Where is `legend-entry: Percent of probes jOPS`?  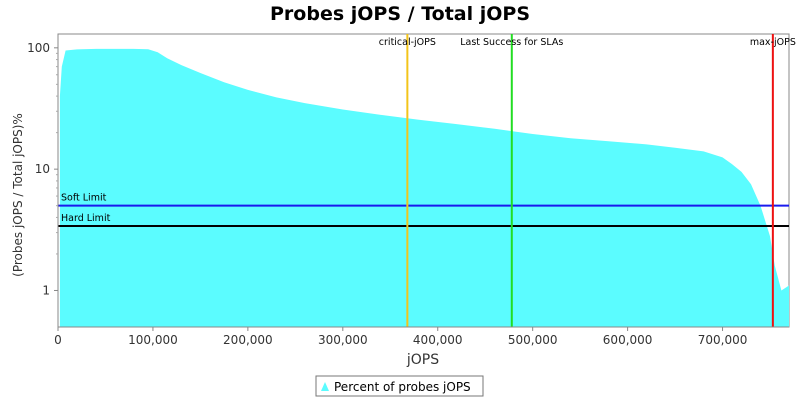
legend-entry: Percent of probes jOPS is located at coordinates (402, 387).